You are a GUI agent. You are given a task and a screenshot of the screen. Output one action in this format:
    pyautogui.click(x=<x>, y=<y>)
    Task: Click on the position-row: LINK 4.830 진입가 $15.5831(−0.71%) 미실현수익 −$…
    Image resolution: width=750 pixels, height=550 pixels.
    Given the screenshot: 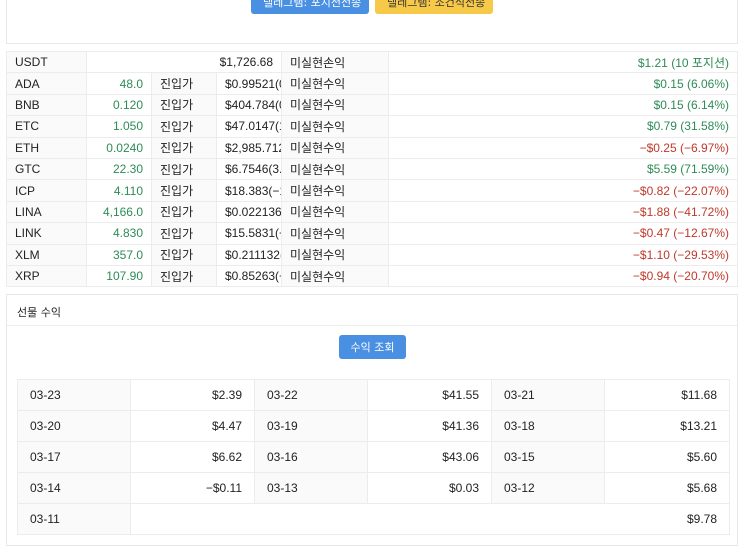 What is the action you would take?
    pyautogui.click(x=372, y=233)
    